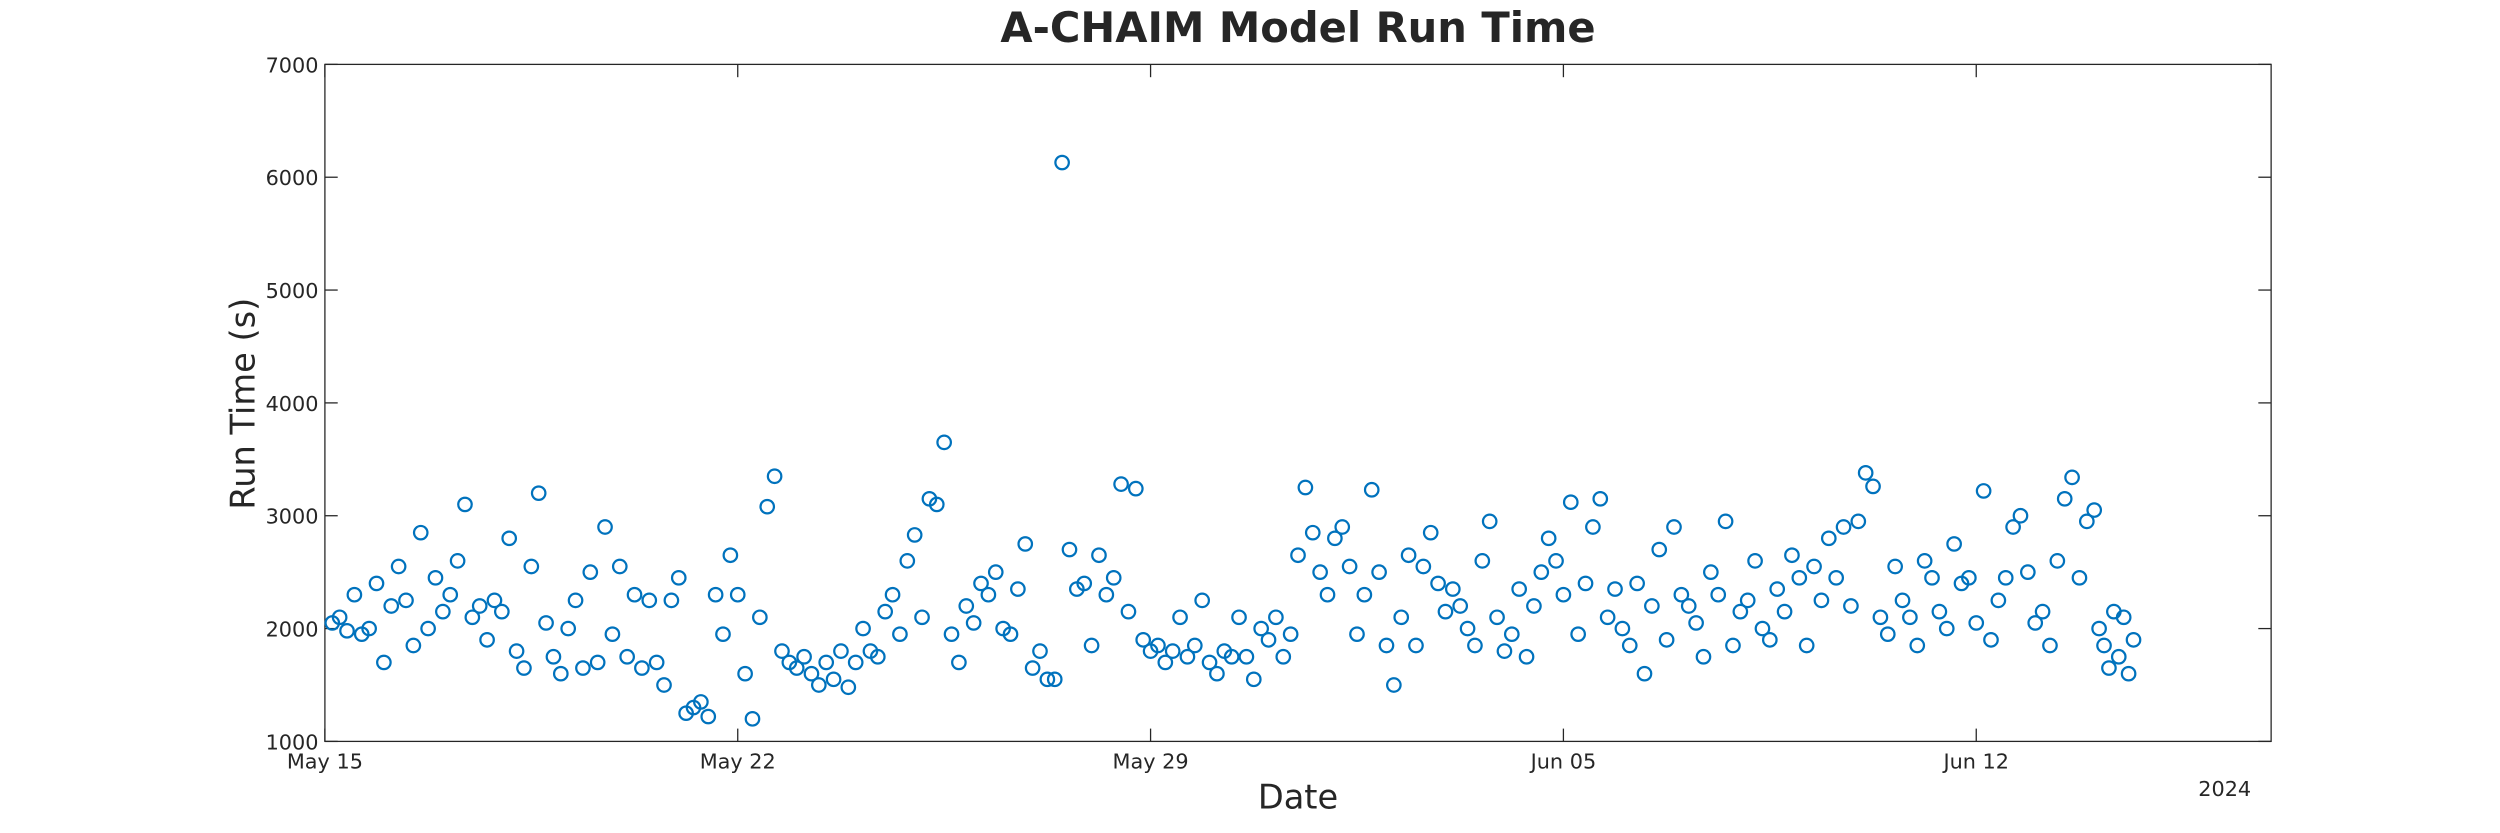 The height and width of the screenshot is (833, 2500). What do you see at coordinates (1297, 27) in the screenshot?
I see `chart-title: A-CHAIM Model Run Time` at bounding box center [1297, 27].